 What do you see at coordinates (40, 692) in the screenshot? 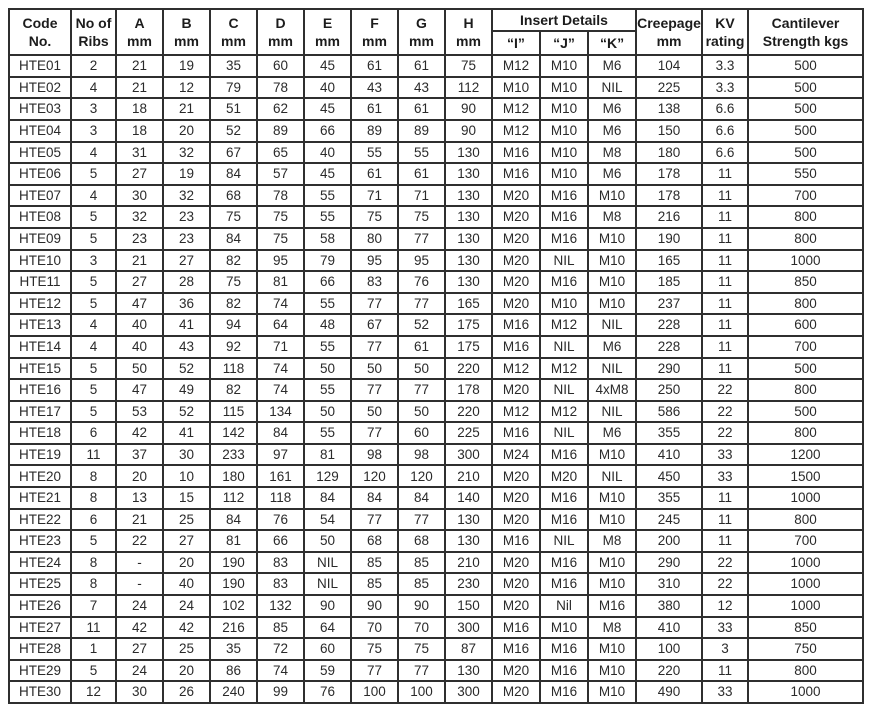
I see `cell-code-no: HTE30` at bounding box center [40, 692].